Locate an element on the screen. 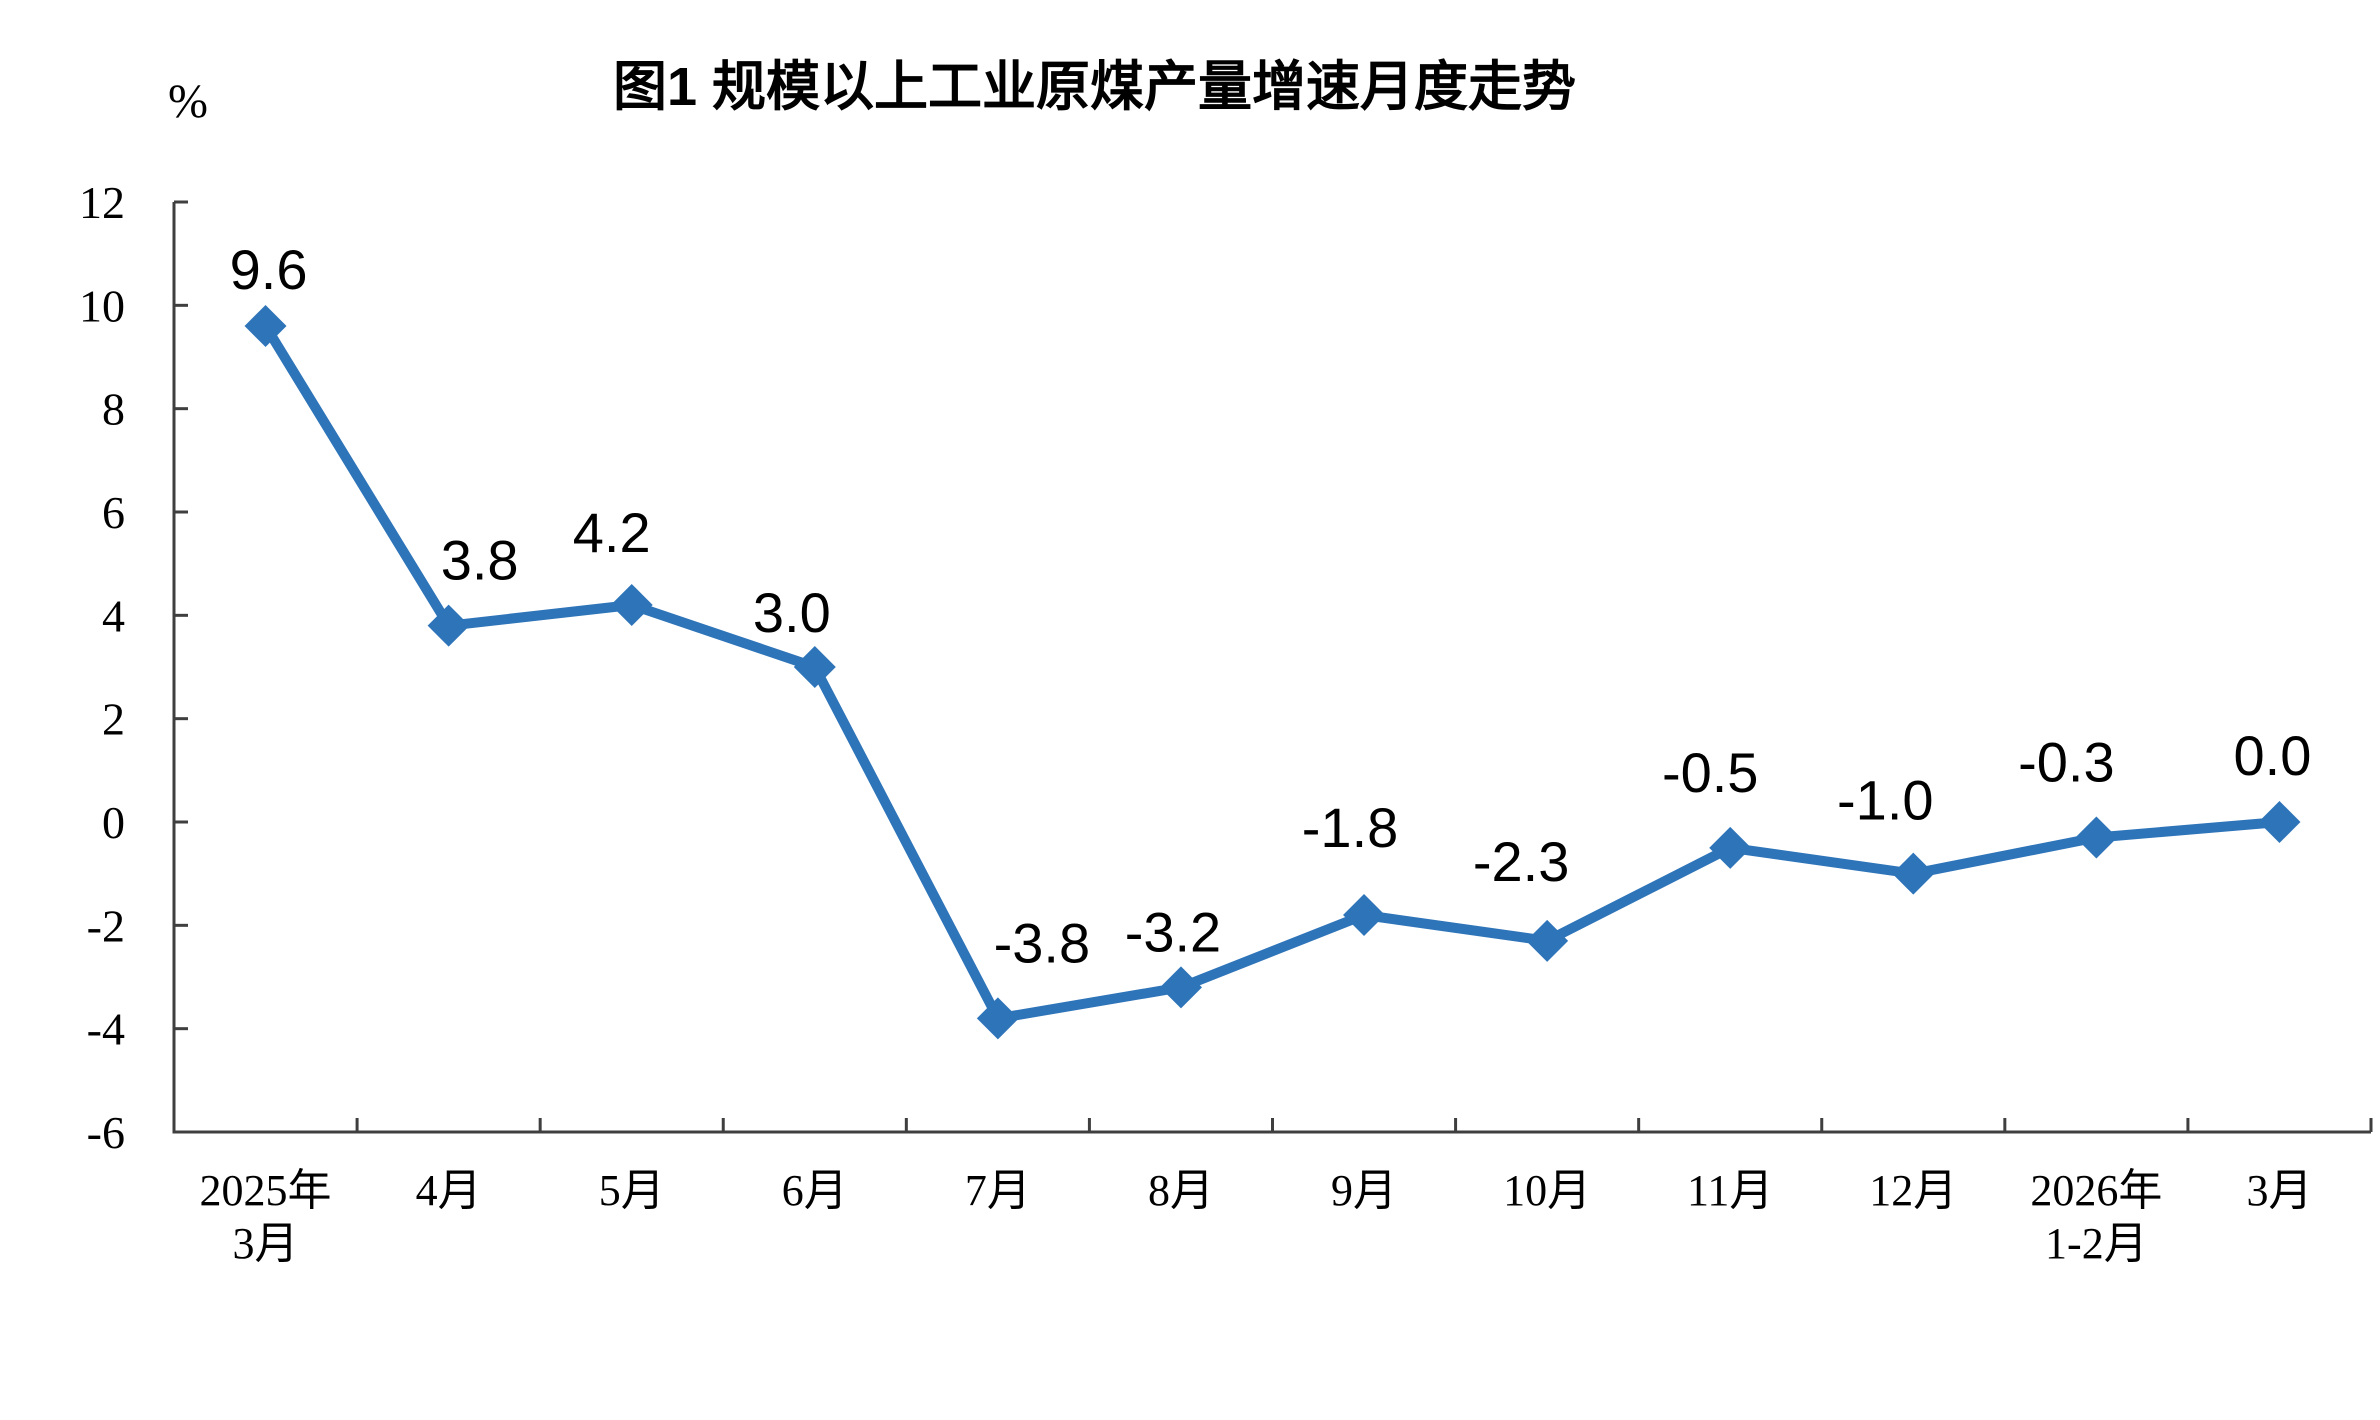 This screenshot has height=1420, width=2380. y-axis-tick-label: -6 is located at coordinates (106, 1132).